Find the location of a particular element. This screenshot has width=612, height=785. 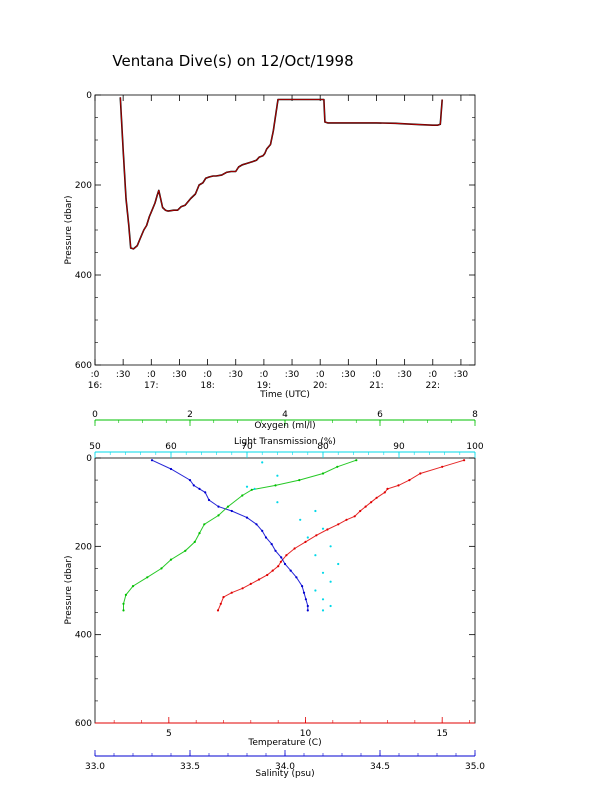

oxygen-tick-label: 0 is located at coordinates (95, 415).